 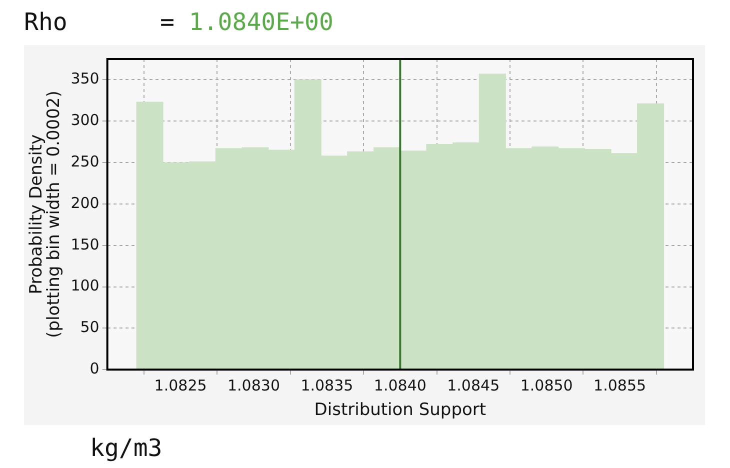 What do you see at coordinates (620, 385) in the screenshot?
I see `x-tick-label: 1.0855` at bounding box center [620, 385].